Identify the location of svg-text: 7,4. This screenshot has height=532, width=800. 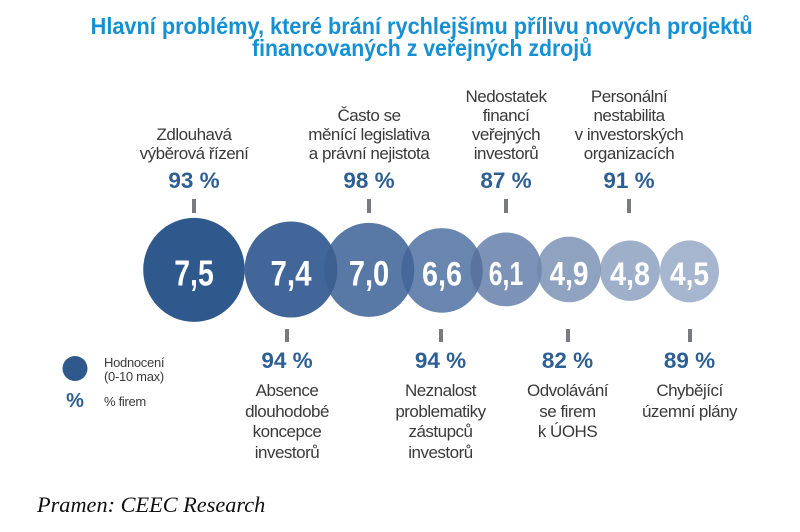
(291, 274).